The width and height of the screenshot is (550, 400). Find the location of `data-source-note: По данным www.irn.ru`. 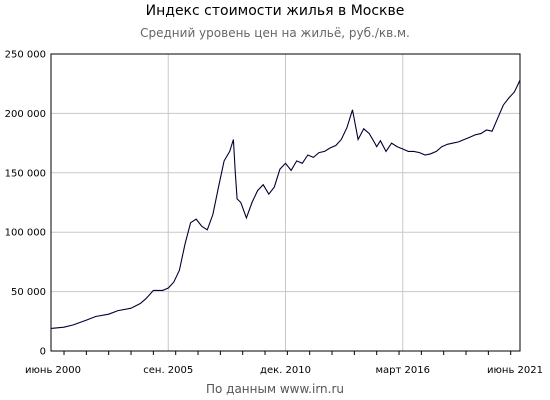

data-source-note: По данным www.irn.ru is located at coordinates (275, 389).